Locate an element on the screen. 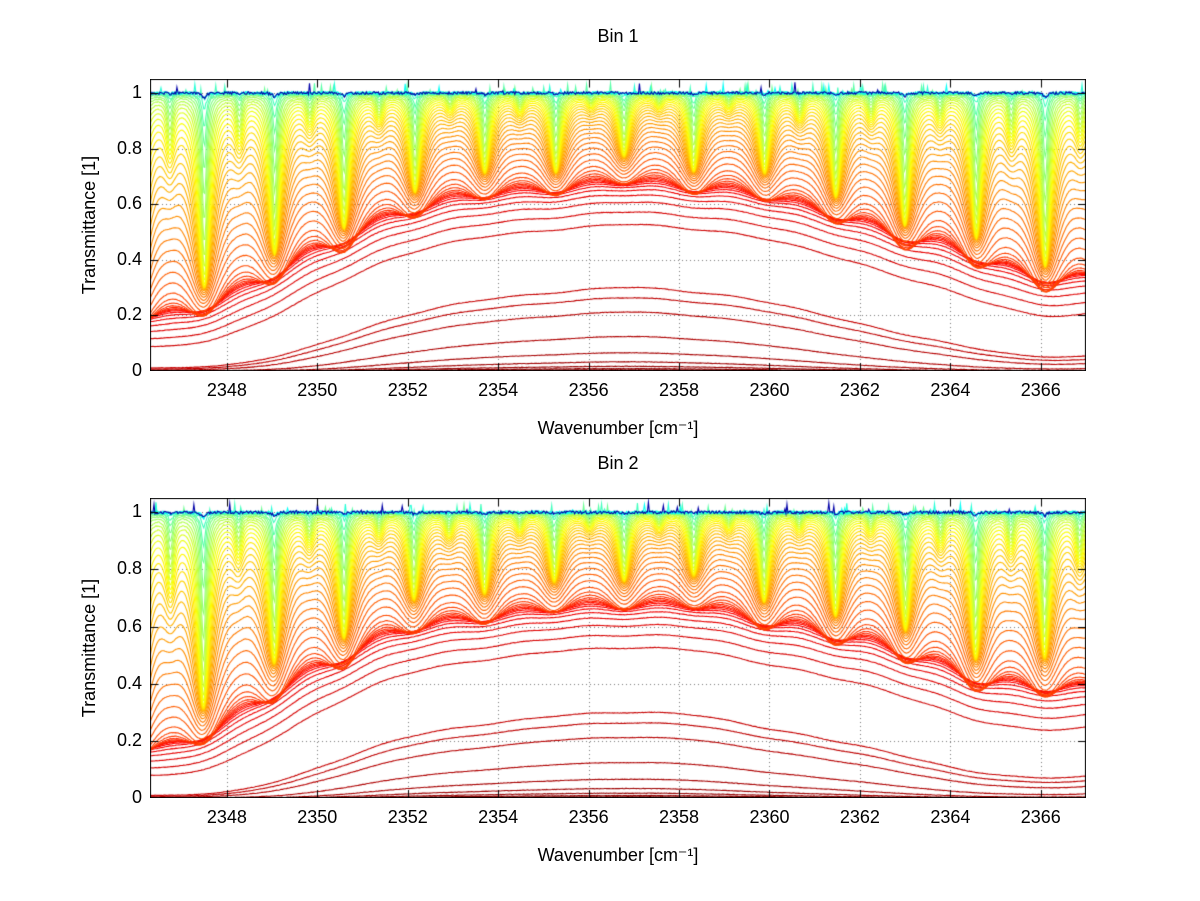  x-axis-label-bin1: Wavenumber [cm⁻¹] is located at coordinates (618, 428).